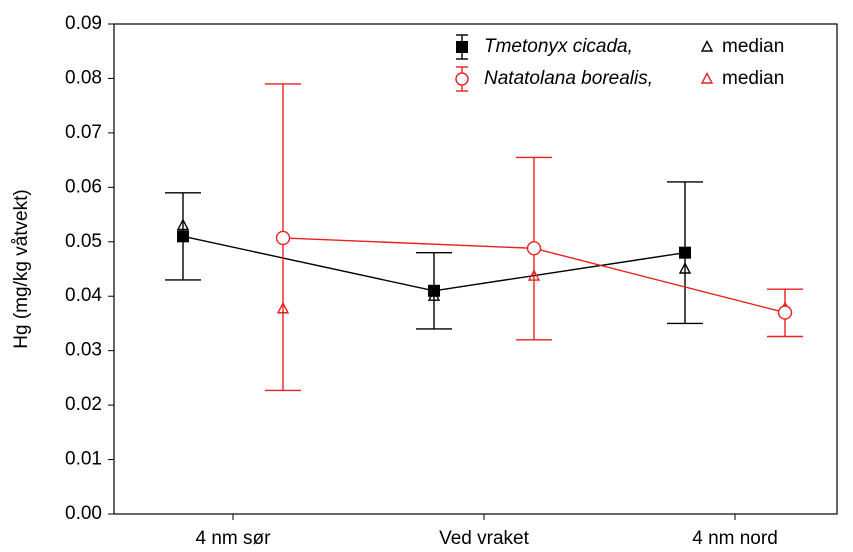 The image size is (853, 552). Describe the element at coordinates (83, 513) in the screenshot. I see `y-tick-label: 0.00` at that location.